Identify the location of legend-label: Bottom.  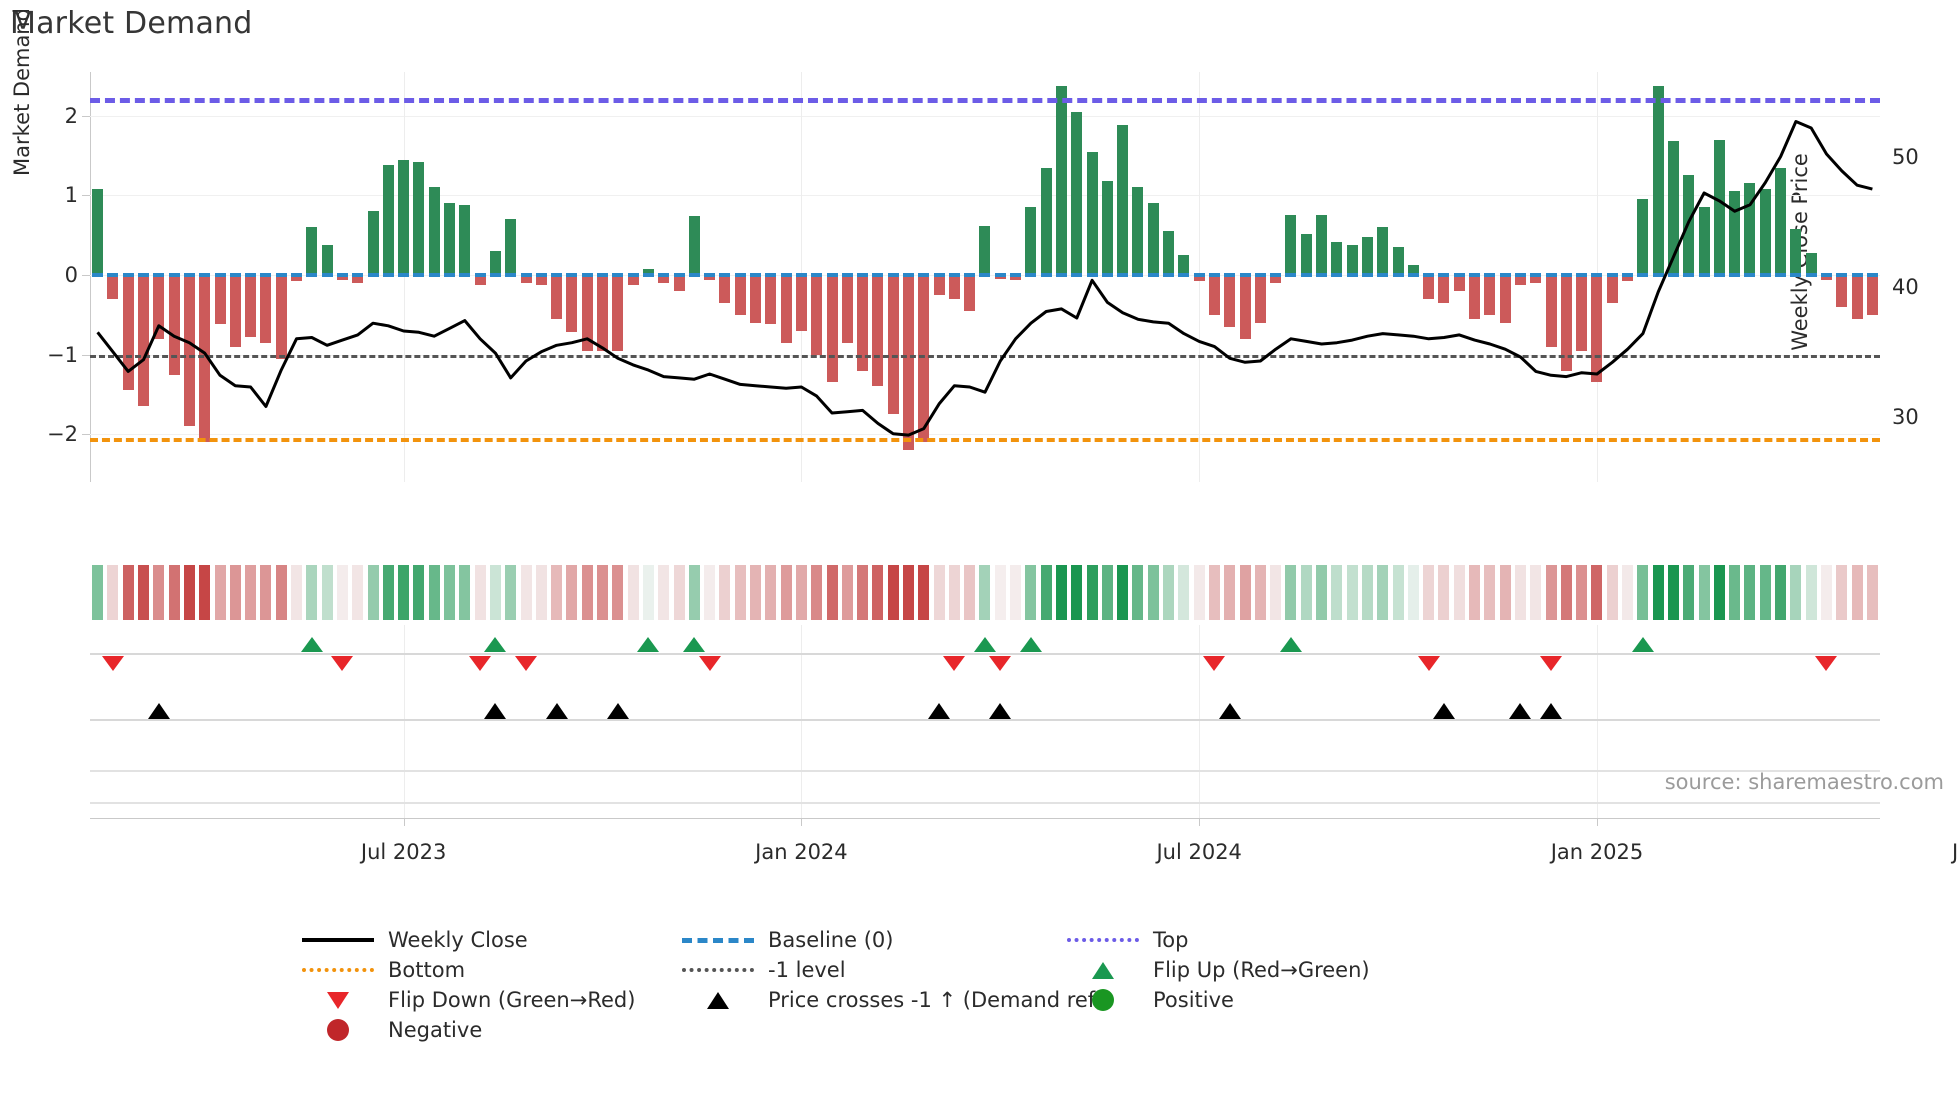
(427, 970).